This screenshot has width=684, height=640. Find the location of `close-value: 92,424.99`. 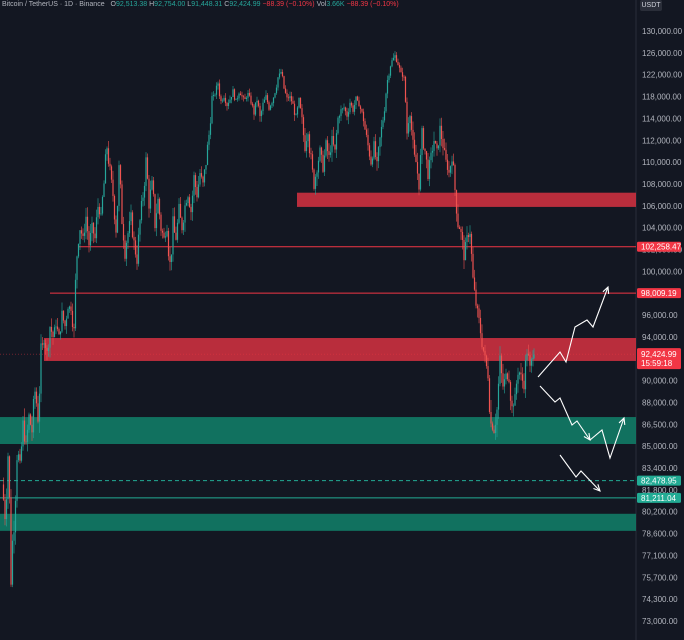

close-value: 92,424.99 is located at coordinates (245, 4).